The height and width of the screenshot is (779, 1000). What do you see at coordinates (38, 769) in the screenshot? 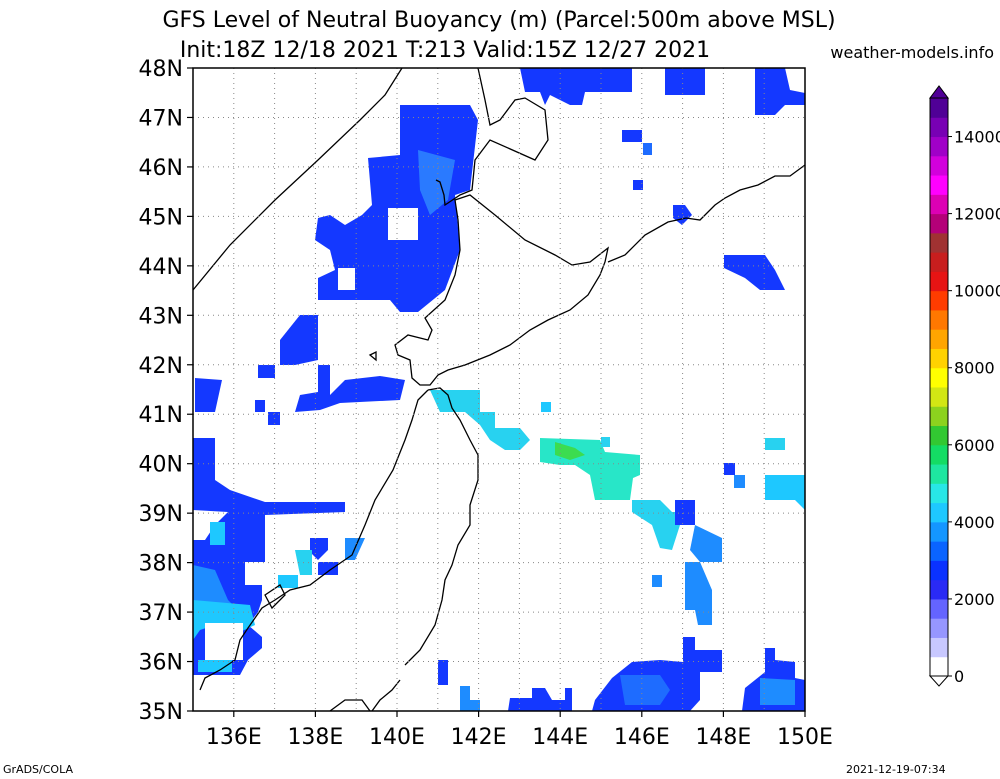
I see `footer-credit: GrADS/COLA` at bounding box center [38, 769].